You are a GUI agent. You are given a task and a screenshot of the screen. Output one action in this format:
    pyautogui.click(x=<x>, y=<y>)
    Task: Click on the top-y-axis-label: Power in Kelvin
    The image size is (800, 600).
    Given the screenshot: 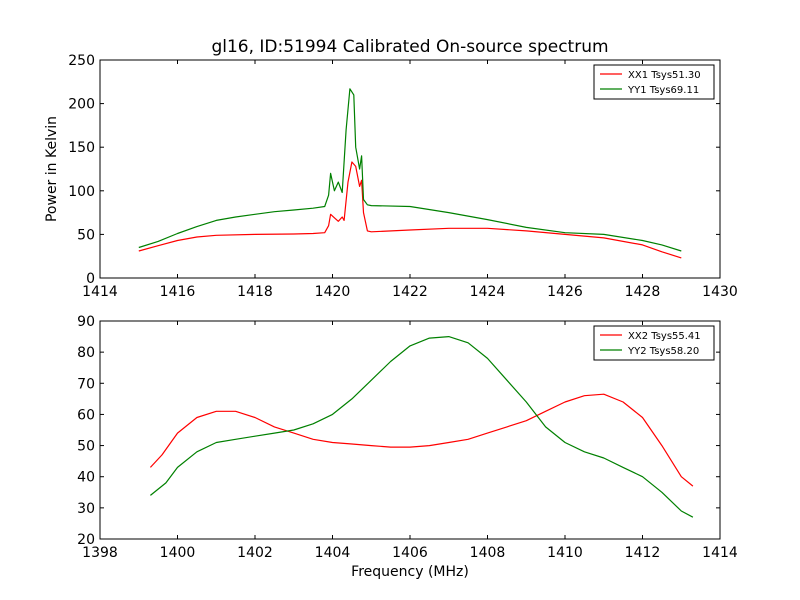 What is the action you would take?
    pyautogui.click(x=52, y=169)
    